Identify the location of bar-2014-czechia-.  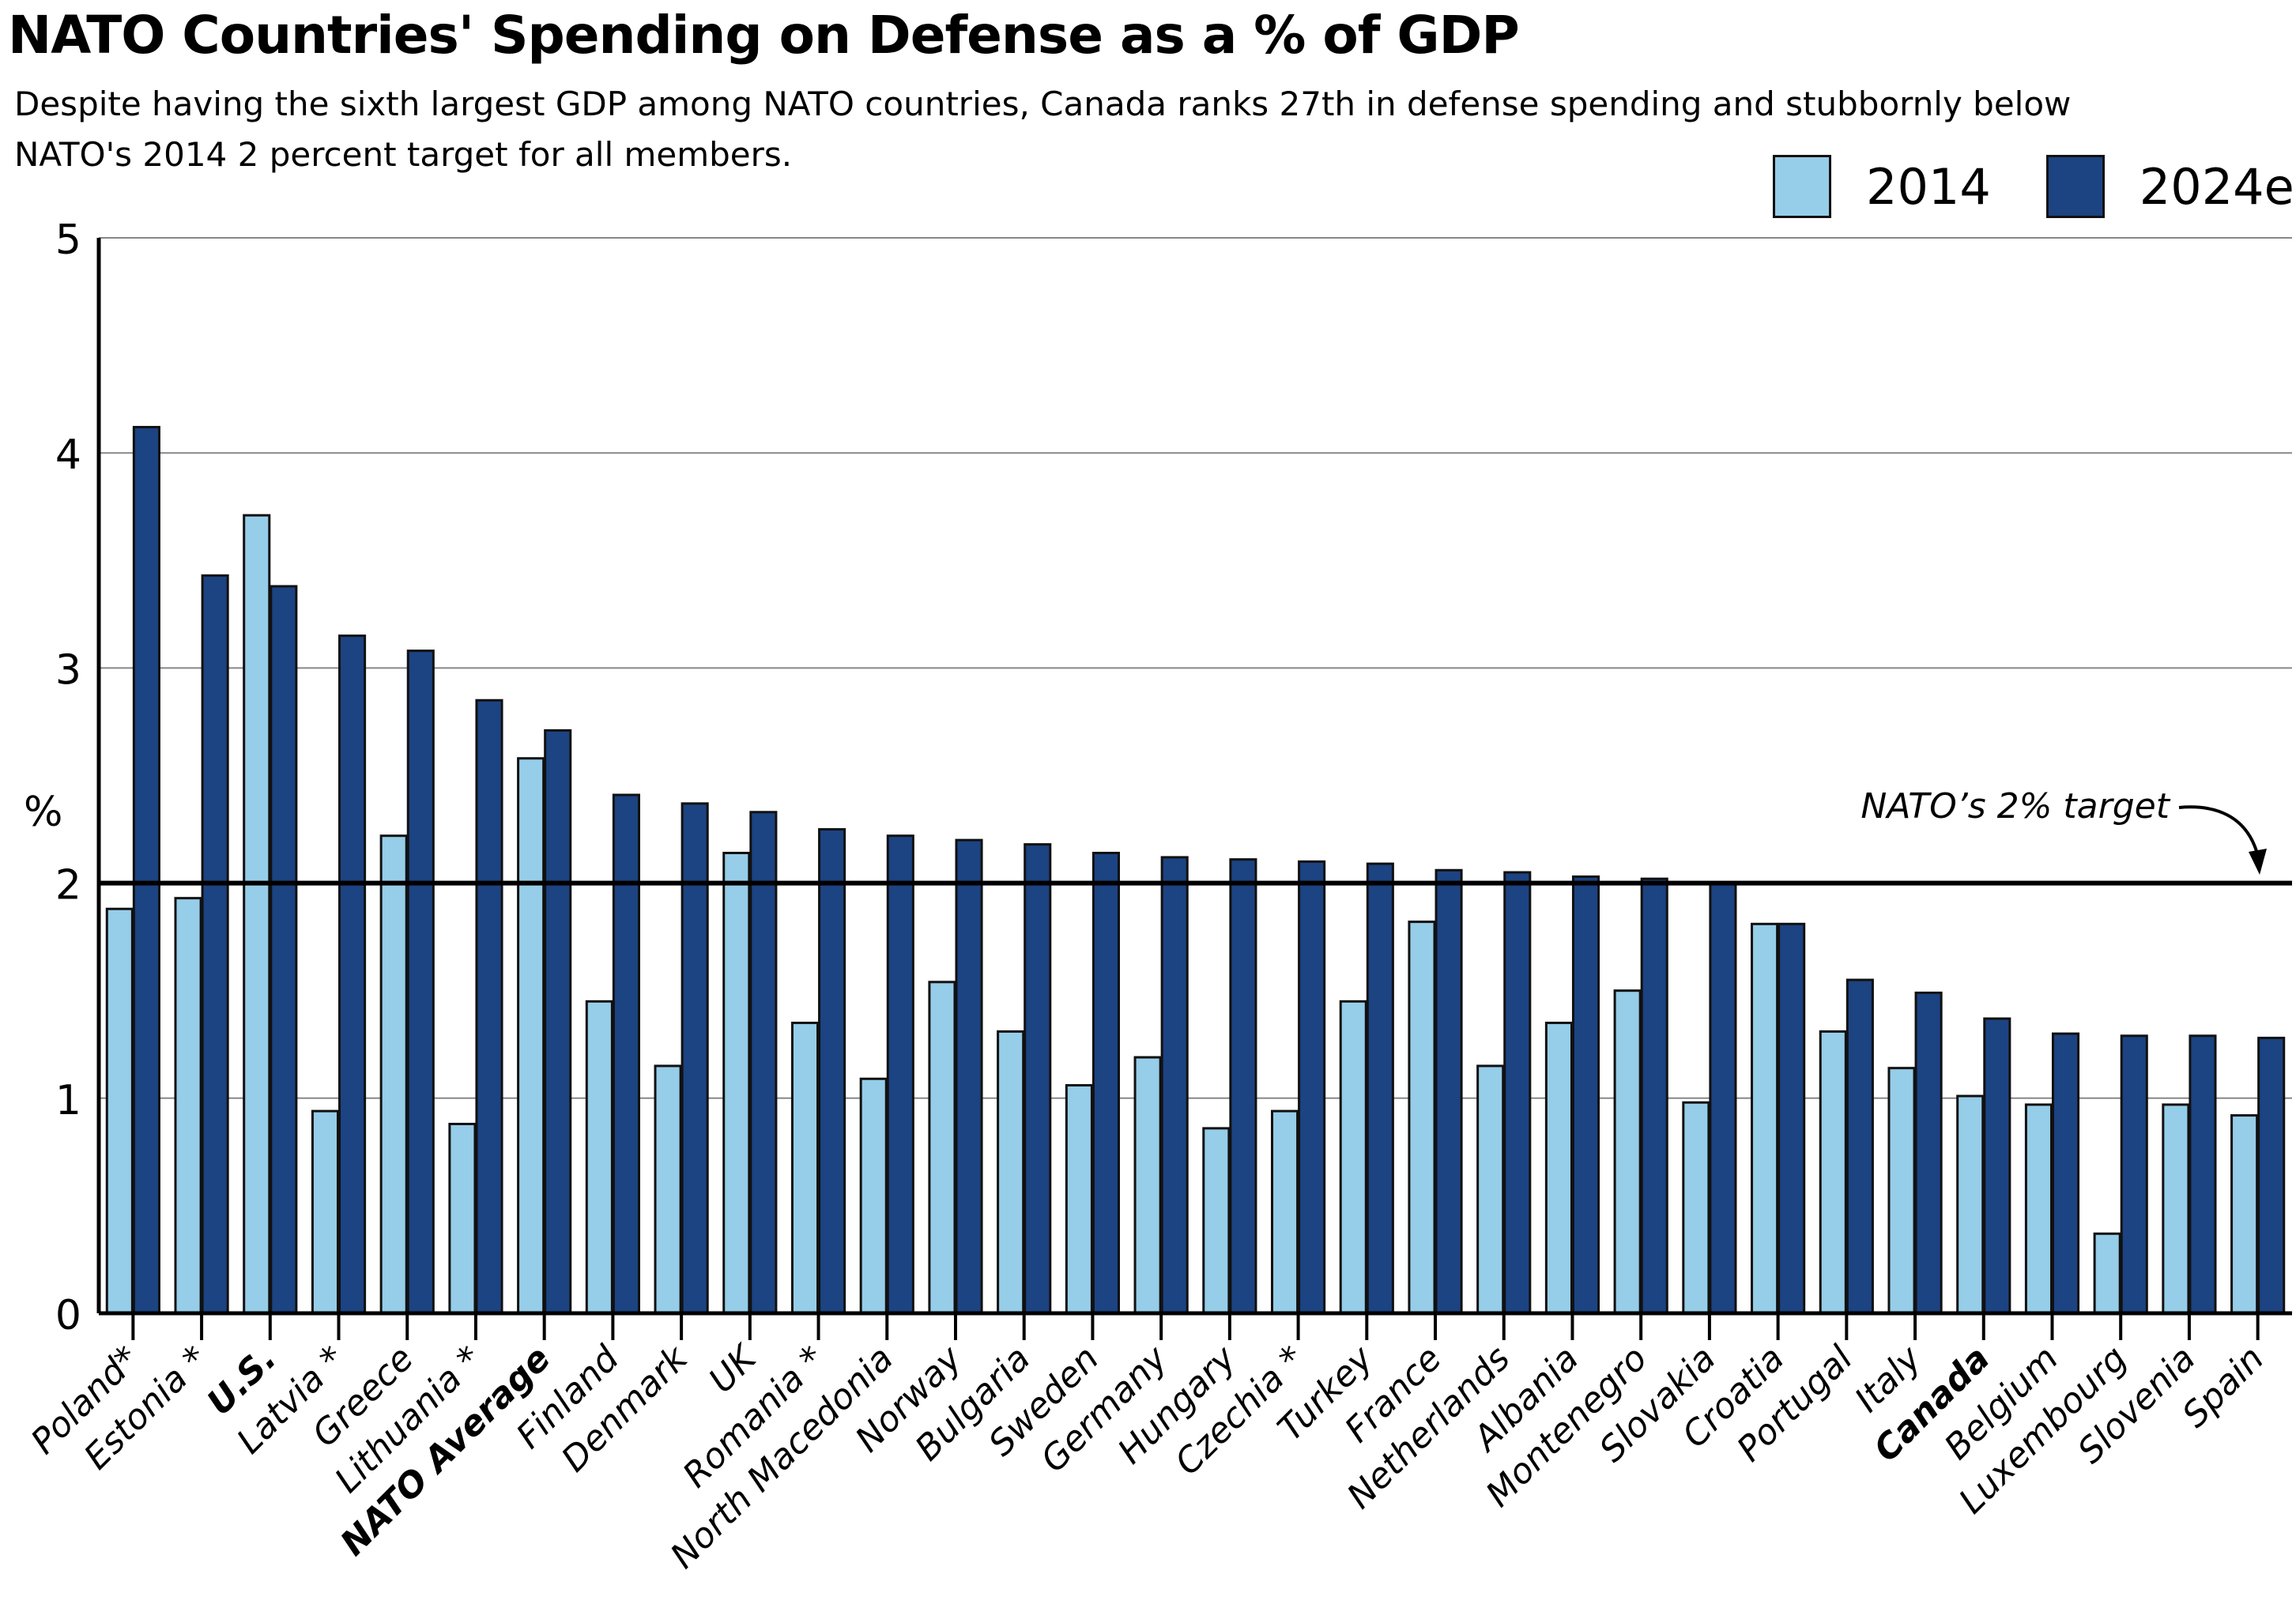
(1284, 1212).